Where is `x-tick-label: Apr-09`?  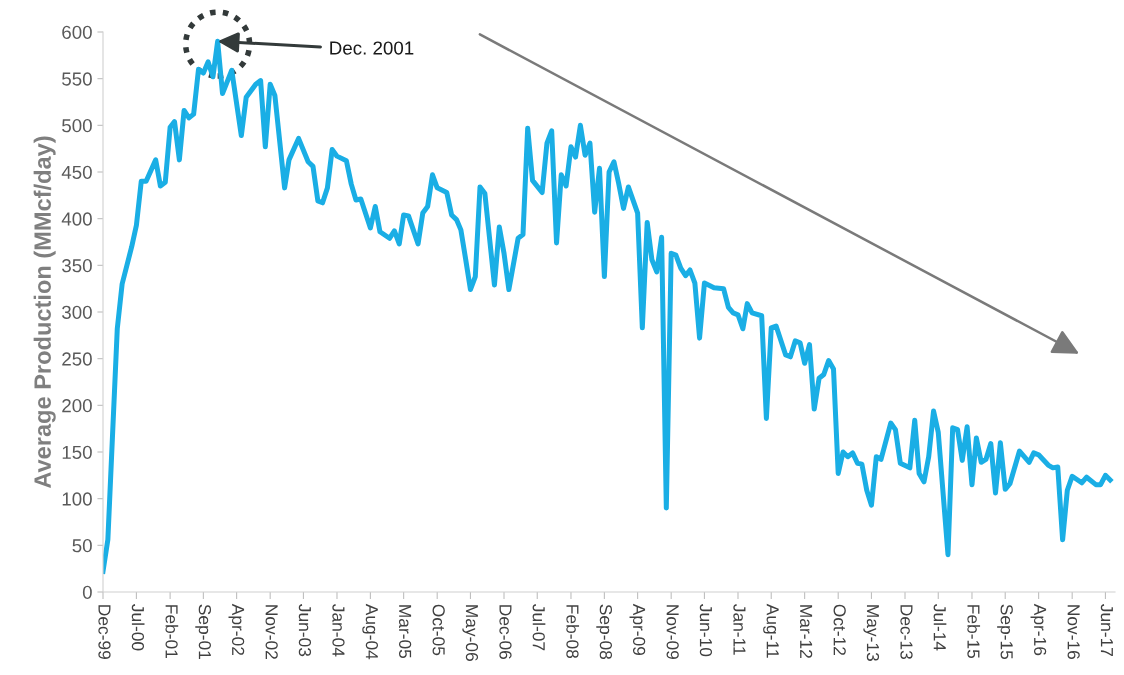
x-tick-label: Apr-09 is located at coordinates (637, 629).